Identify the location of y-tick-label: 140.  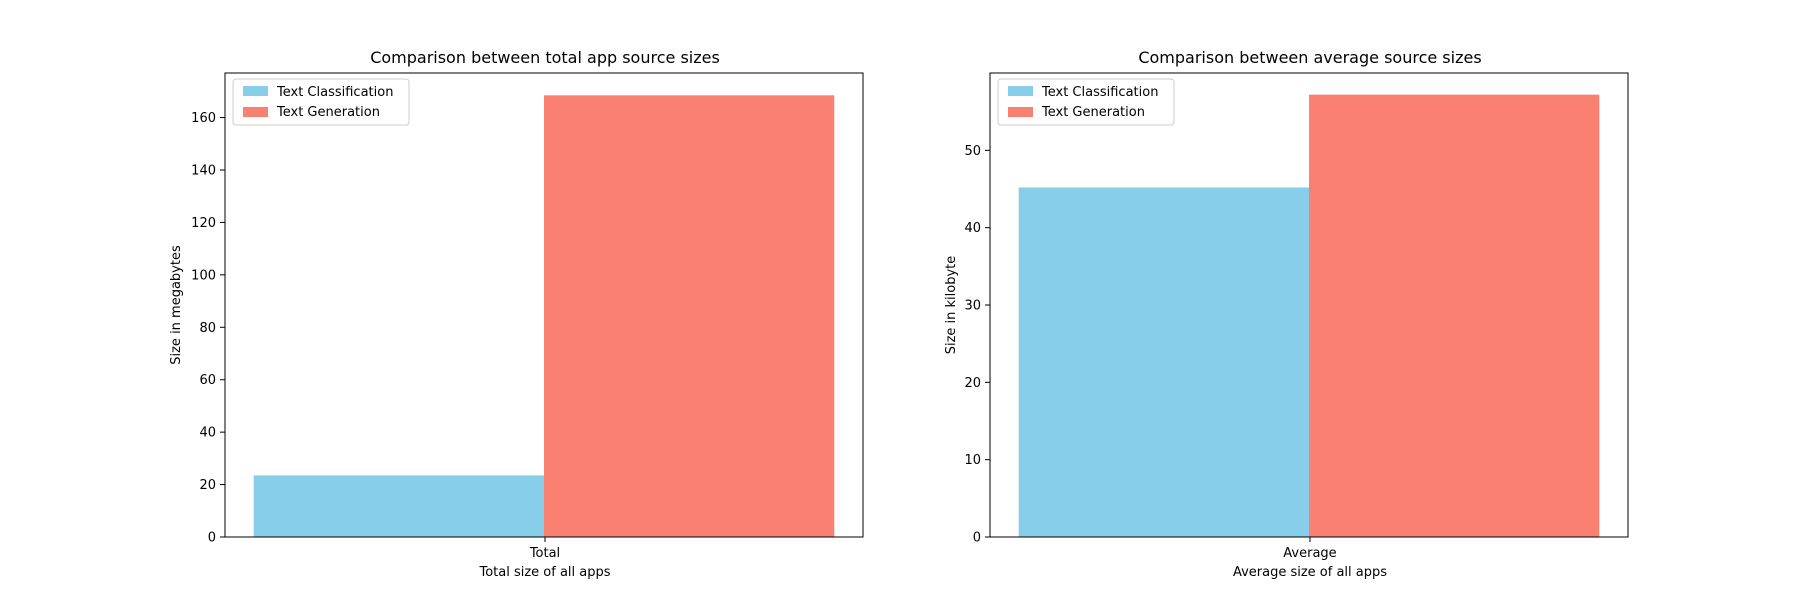
(203, 170).